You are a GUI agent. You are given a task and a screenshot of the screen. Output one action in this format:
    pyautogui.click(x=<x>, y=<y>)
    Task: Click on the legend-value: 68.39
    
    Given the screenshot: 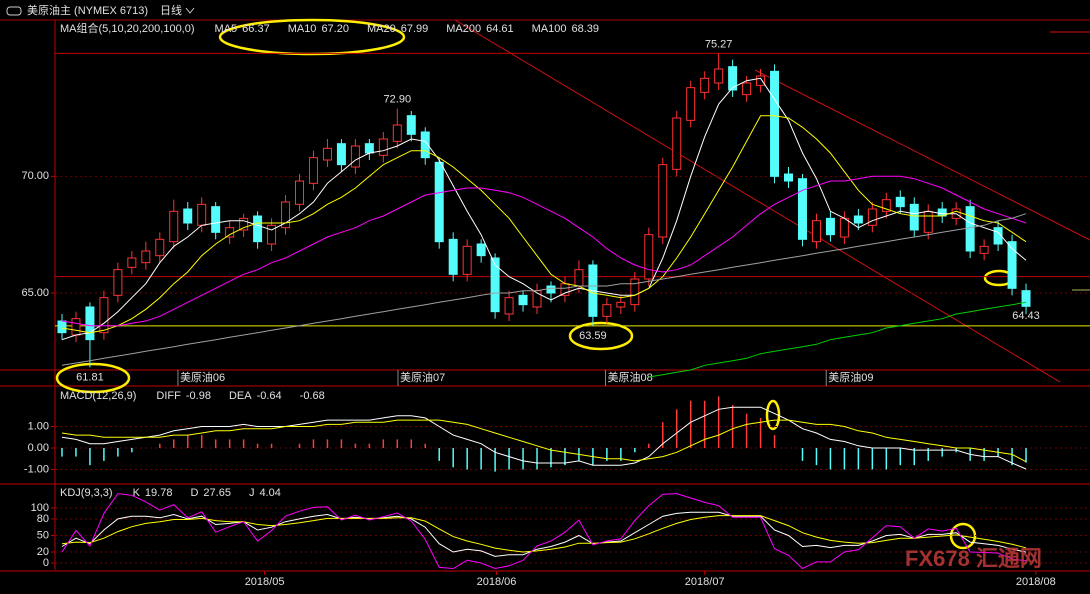 What is the action you would take?
    pyautogui.click(x=586, y=29)
    